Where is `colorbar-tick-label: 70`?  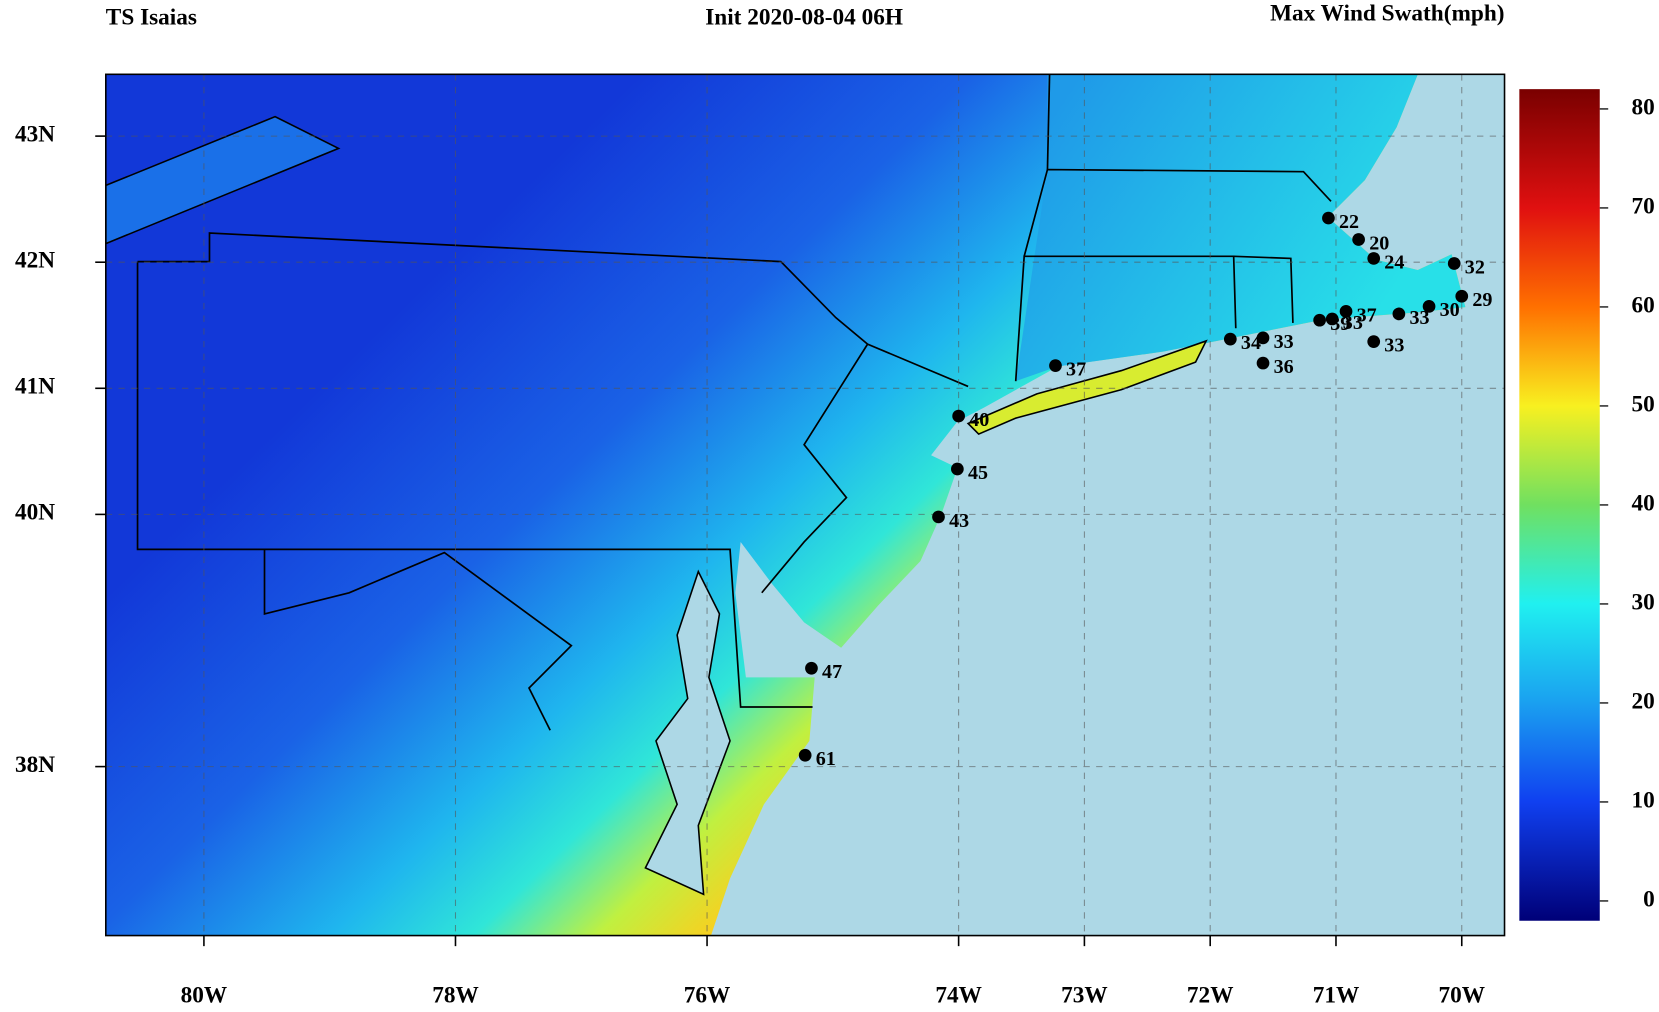
colorbar-tick-label: 70 is located at coordinates (1643, 206).